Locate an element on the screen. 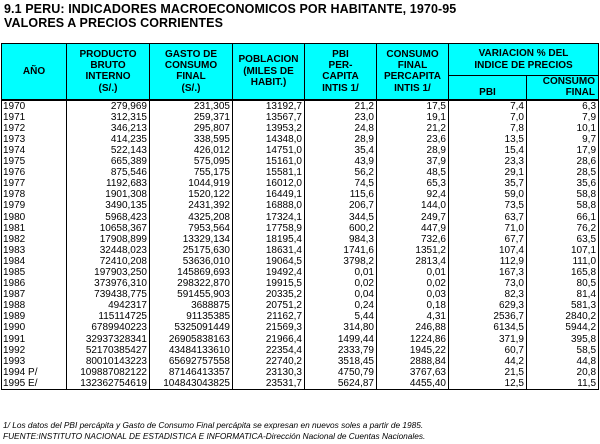  gdp-cell: 52170385427 is located at coordinates (108, 350).